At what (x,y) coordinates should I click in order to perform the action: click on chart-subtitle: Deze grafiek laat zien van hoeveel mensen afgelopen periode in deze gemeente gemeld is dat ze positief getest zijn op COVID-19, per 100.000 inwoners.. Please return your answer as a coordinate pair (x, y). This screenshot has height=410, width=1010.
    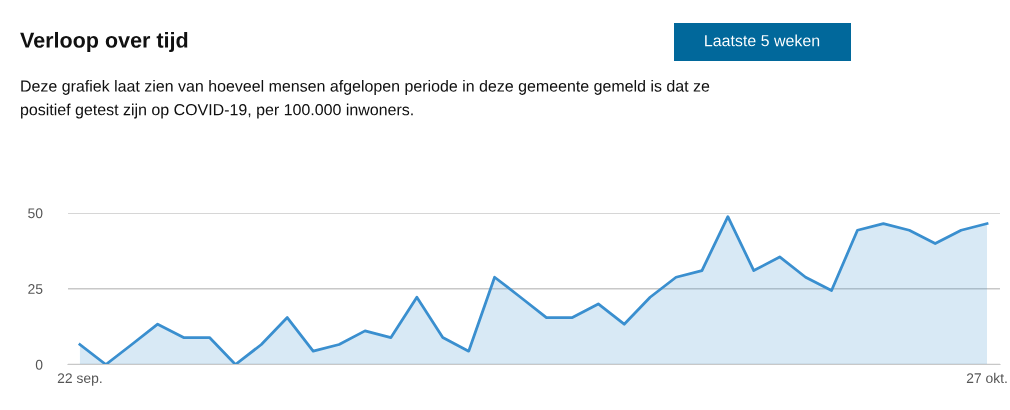
    Looking at the image, I should click on (365, 99).